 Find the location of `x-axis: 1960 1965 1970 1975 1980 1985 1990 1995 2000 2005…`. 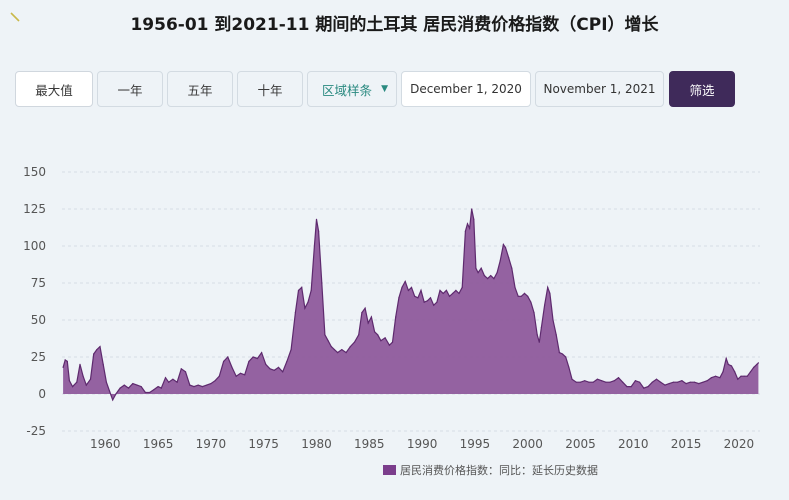

x-axis: 1960 1965 1970 1975 1980 1985 1990 1995 2000 2005… is located at coordinates (422, 444).